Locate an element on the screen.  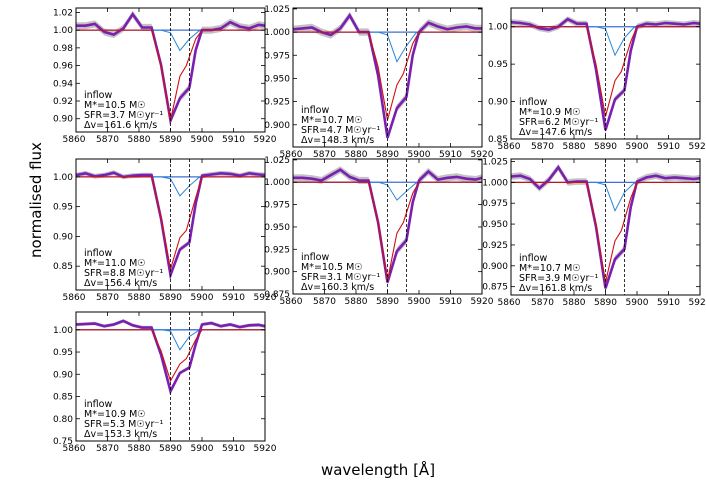
annotation-line-4: Δv=148.3 km/s is located at coordinates (337, 140).